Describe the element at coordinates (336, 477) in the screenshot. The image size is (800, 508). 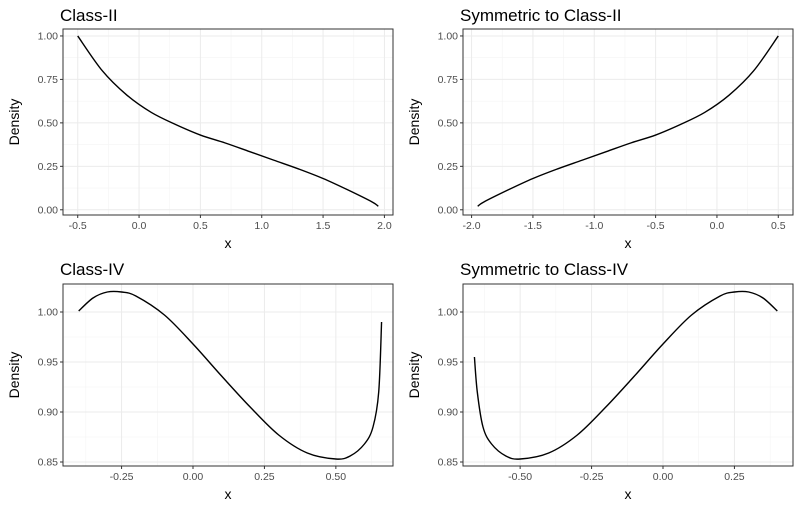
I see `x-tick-label: 0.50` at that location.